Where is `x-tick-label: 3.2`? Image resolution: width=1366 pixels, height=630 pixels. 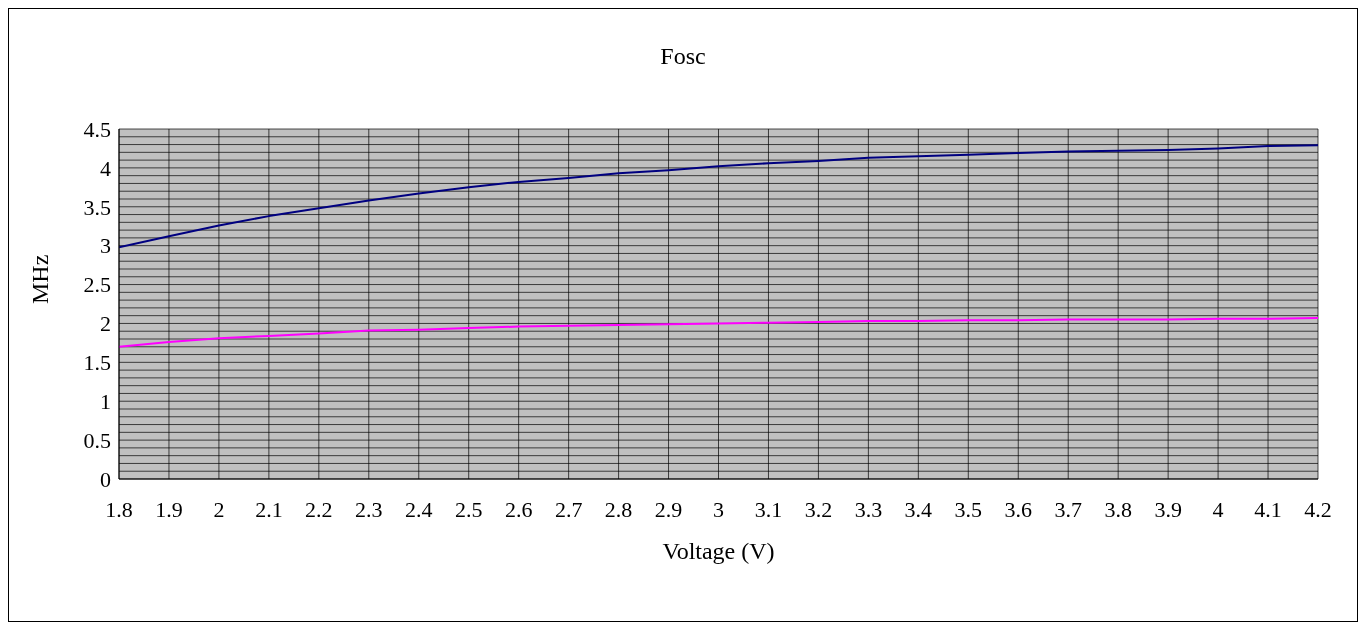 x-tick-label: 3.2 is located at coordinates (818, 509).